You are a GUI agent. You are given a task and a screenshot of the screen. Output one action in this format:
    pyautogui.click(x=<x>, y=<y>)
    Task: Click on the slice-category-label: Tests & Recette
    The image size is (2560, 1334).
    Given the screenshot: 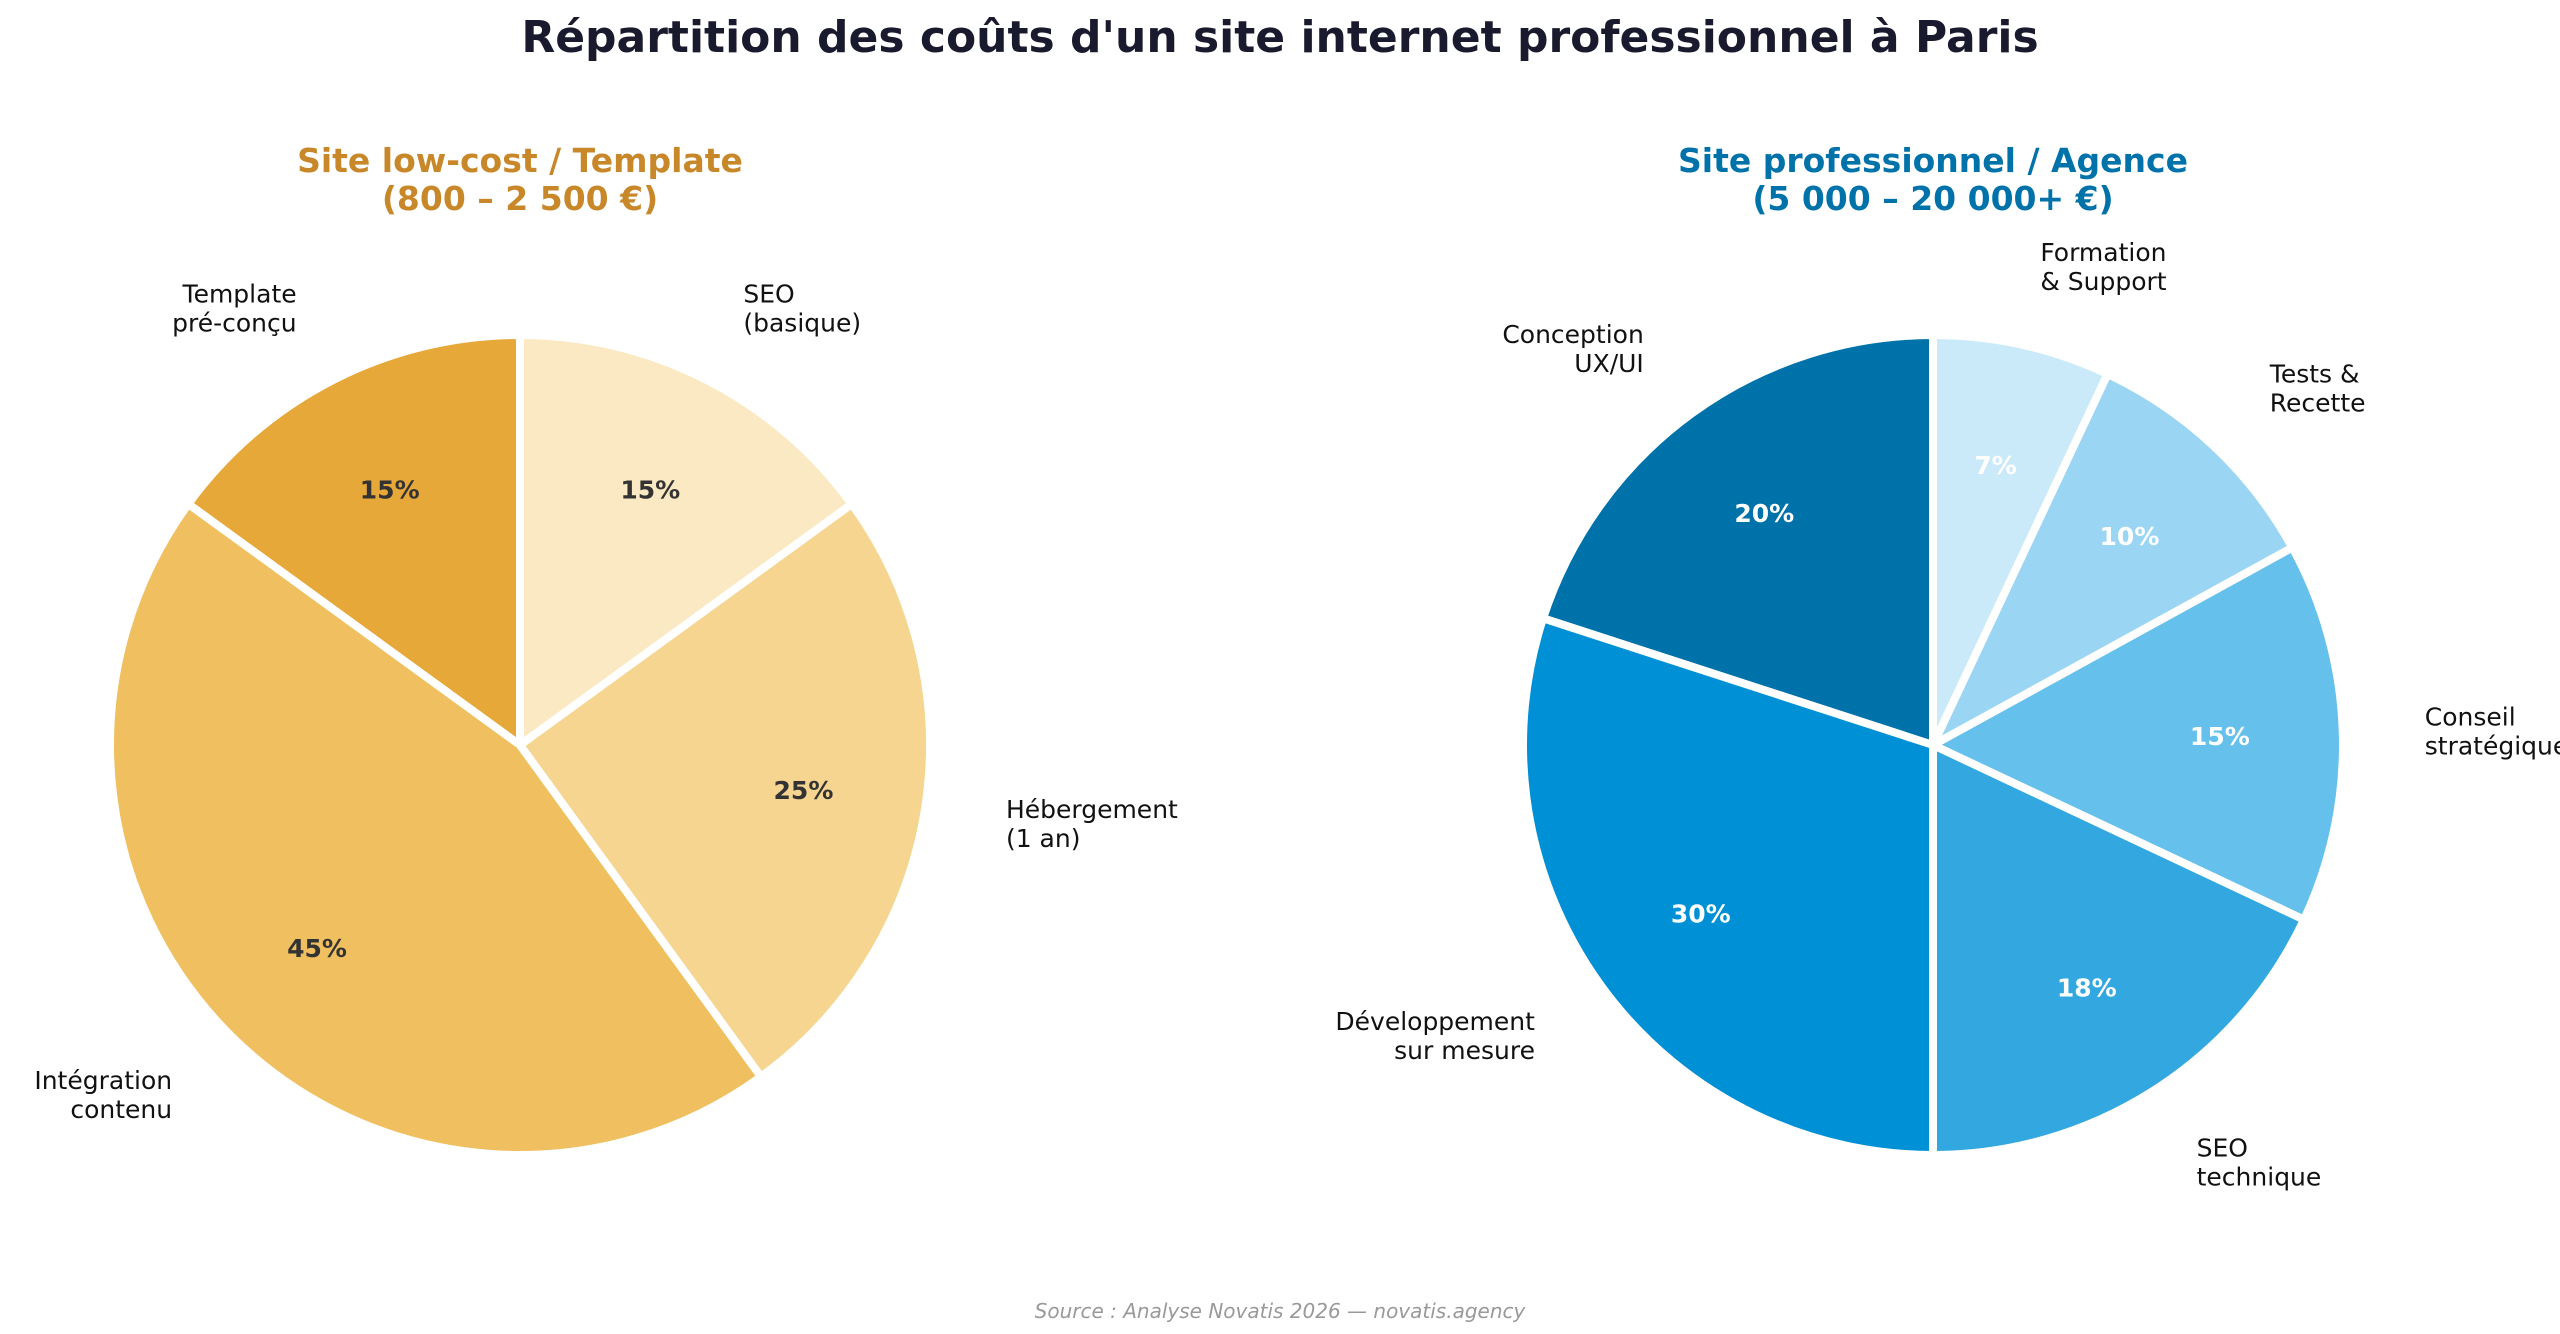 What is the action you would take?
    pyautogui.click(x=2317, y=388)
    